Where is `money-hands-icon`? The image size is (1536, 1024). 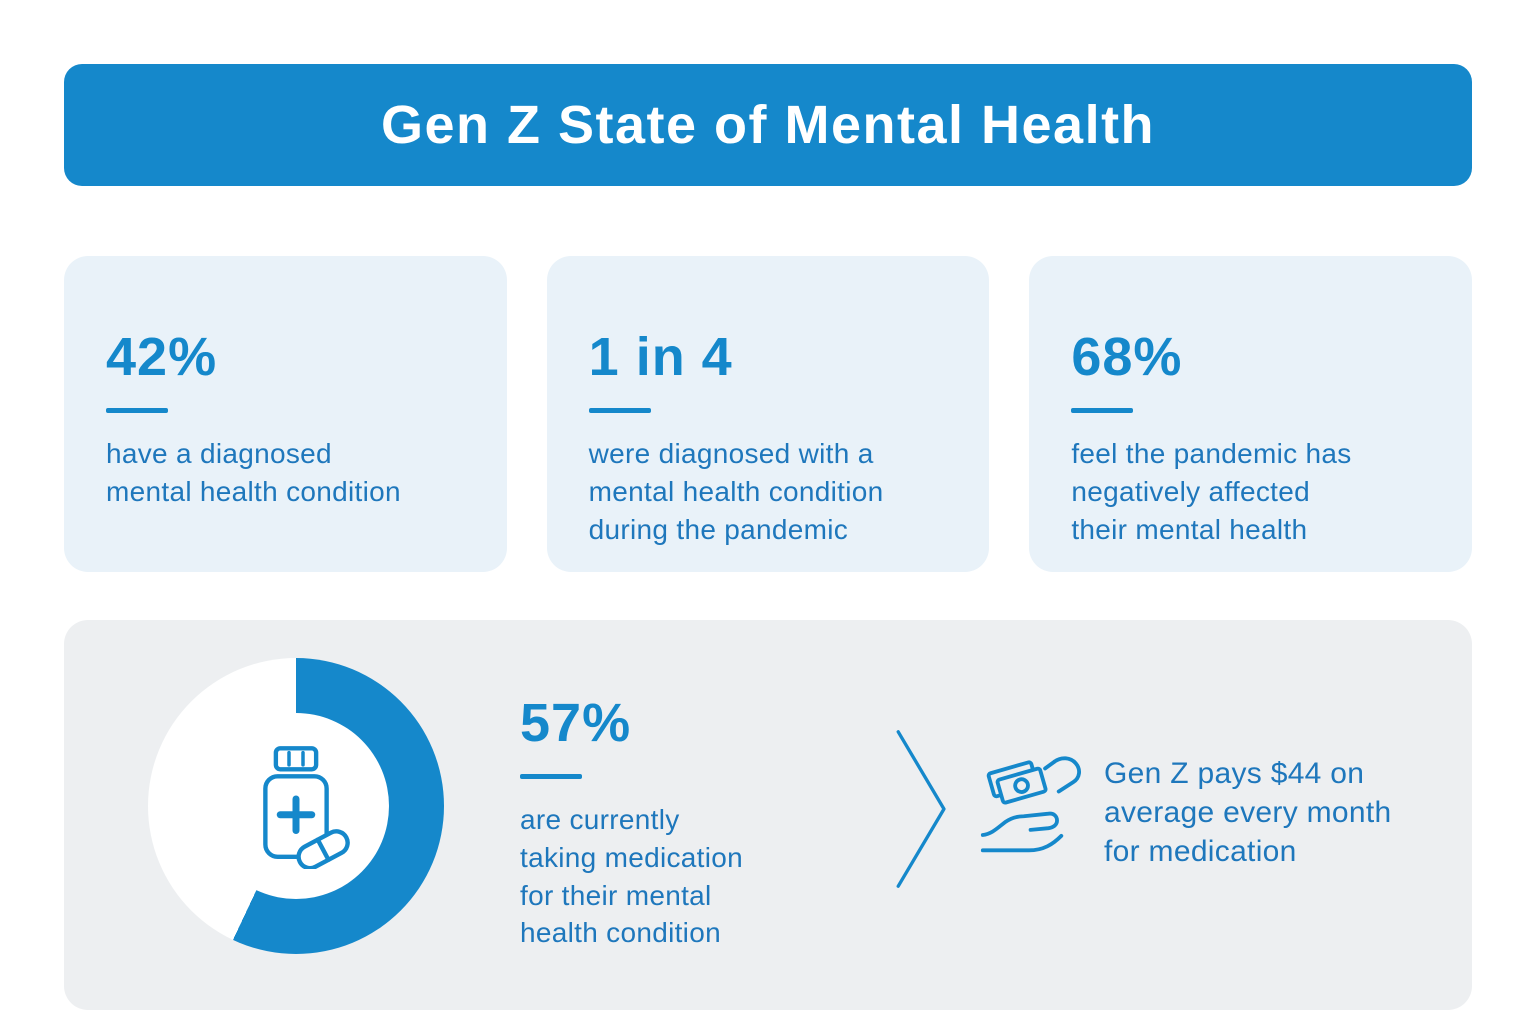
money-hands-icon is located at coordinates (1030, 804).